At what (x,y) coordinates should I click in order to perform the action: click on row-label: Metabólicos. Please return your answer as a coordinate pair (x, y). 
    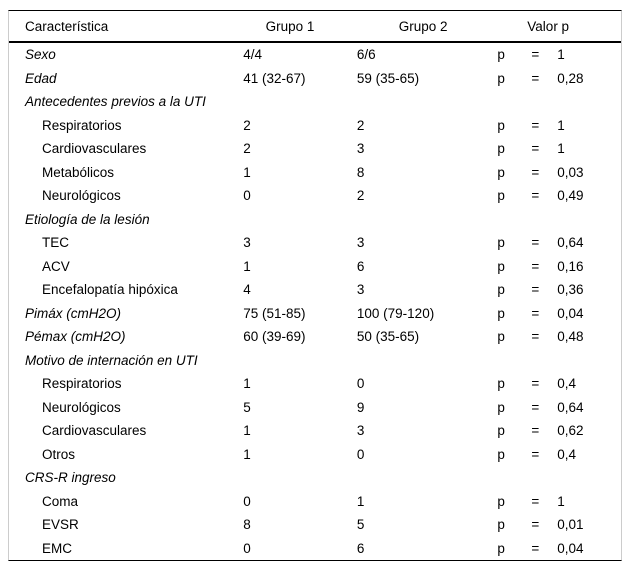
    Looking at the image, I should click on (78, 172).